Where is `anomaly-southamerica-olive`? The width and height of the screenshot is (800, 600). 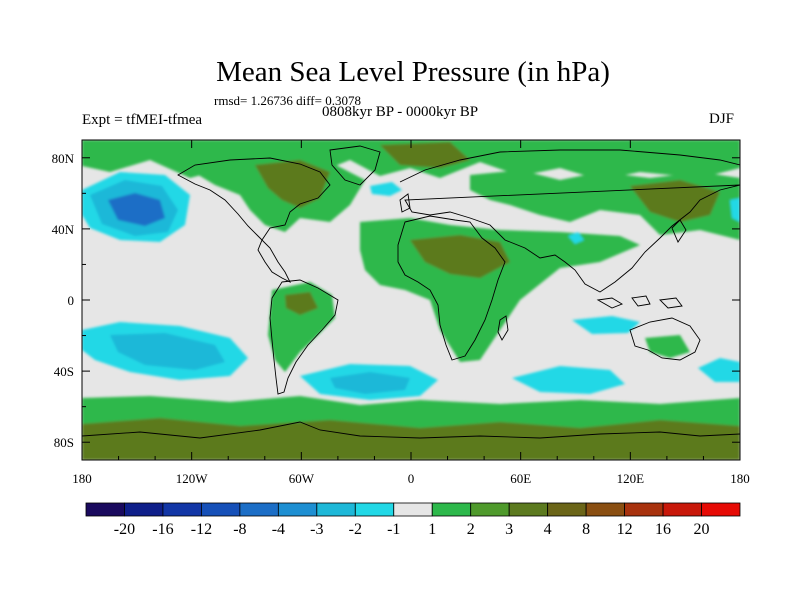 anomaly-southamerica-olive is located at coordinates (301, 303).